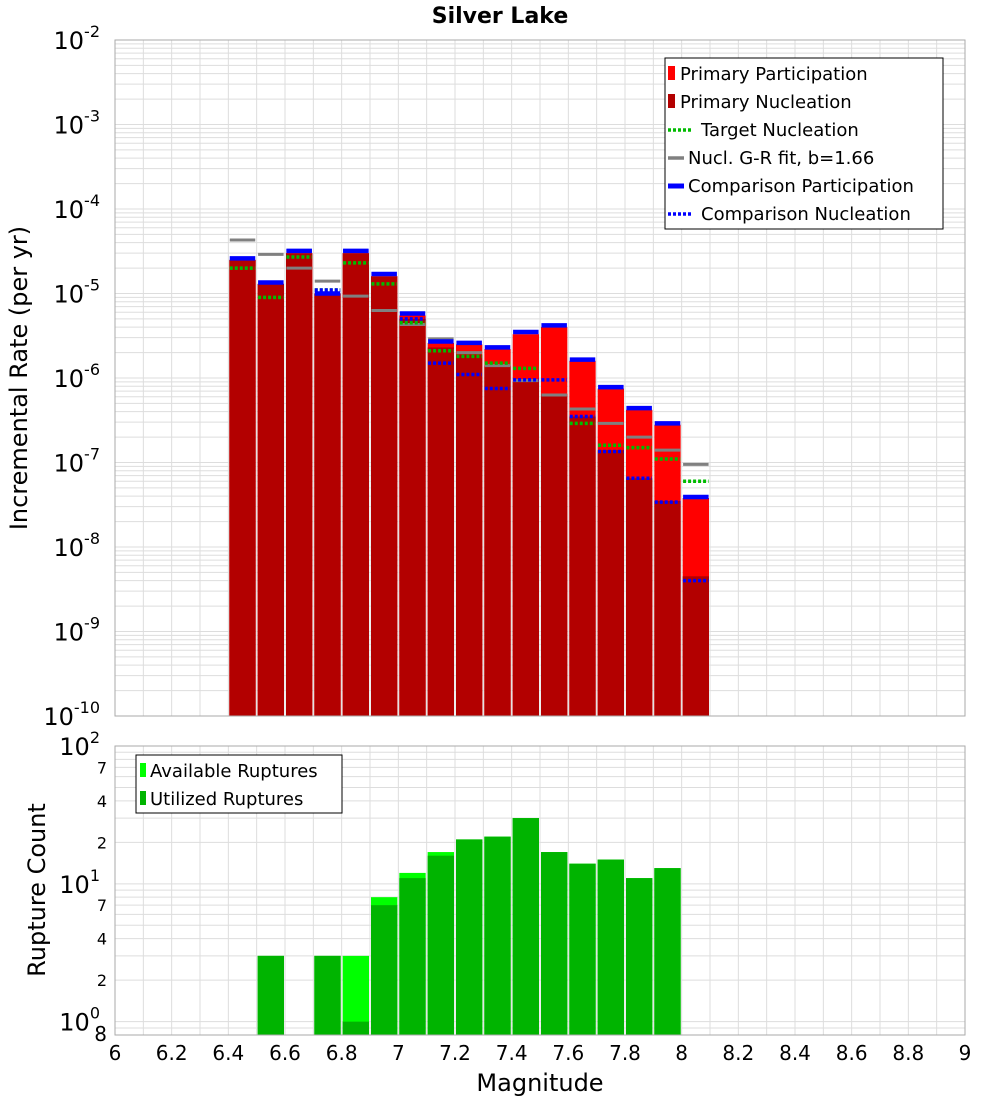 Image resolution: width=1000 pixels, height=1100 pixels. What do you see at coordinates (143, 798) in the screenshot?
I see `legend-swatch-utilized-ruptures` at bounding box center [143, 798].